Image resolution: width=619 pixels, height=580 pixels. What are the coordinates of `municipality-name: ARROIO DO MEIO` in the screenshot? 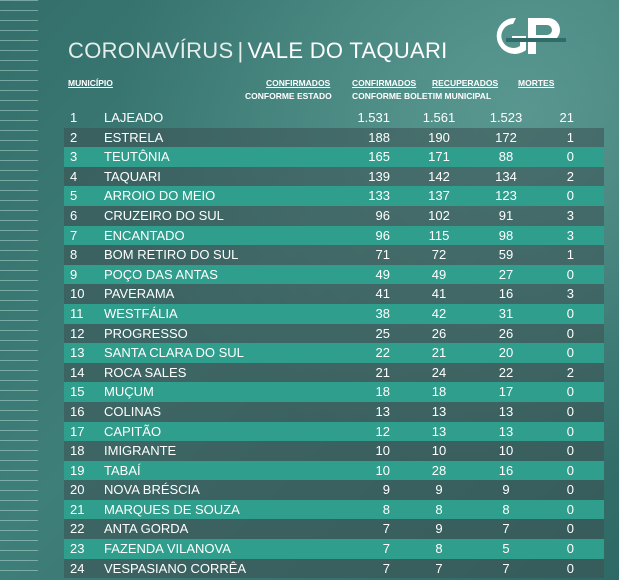 It's located at (160, 196).